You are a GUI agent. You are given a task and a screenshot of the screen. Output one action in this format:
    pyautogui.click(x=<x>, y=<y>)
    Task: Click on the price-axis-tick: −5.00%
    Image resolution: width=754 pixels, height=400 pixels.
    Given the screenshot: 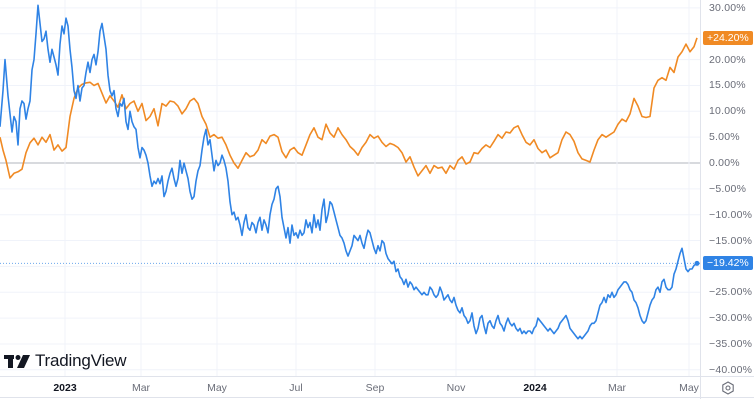 What is the action you would take?
    pyautogui.click(x=728, y=188)
    